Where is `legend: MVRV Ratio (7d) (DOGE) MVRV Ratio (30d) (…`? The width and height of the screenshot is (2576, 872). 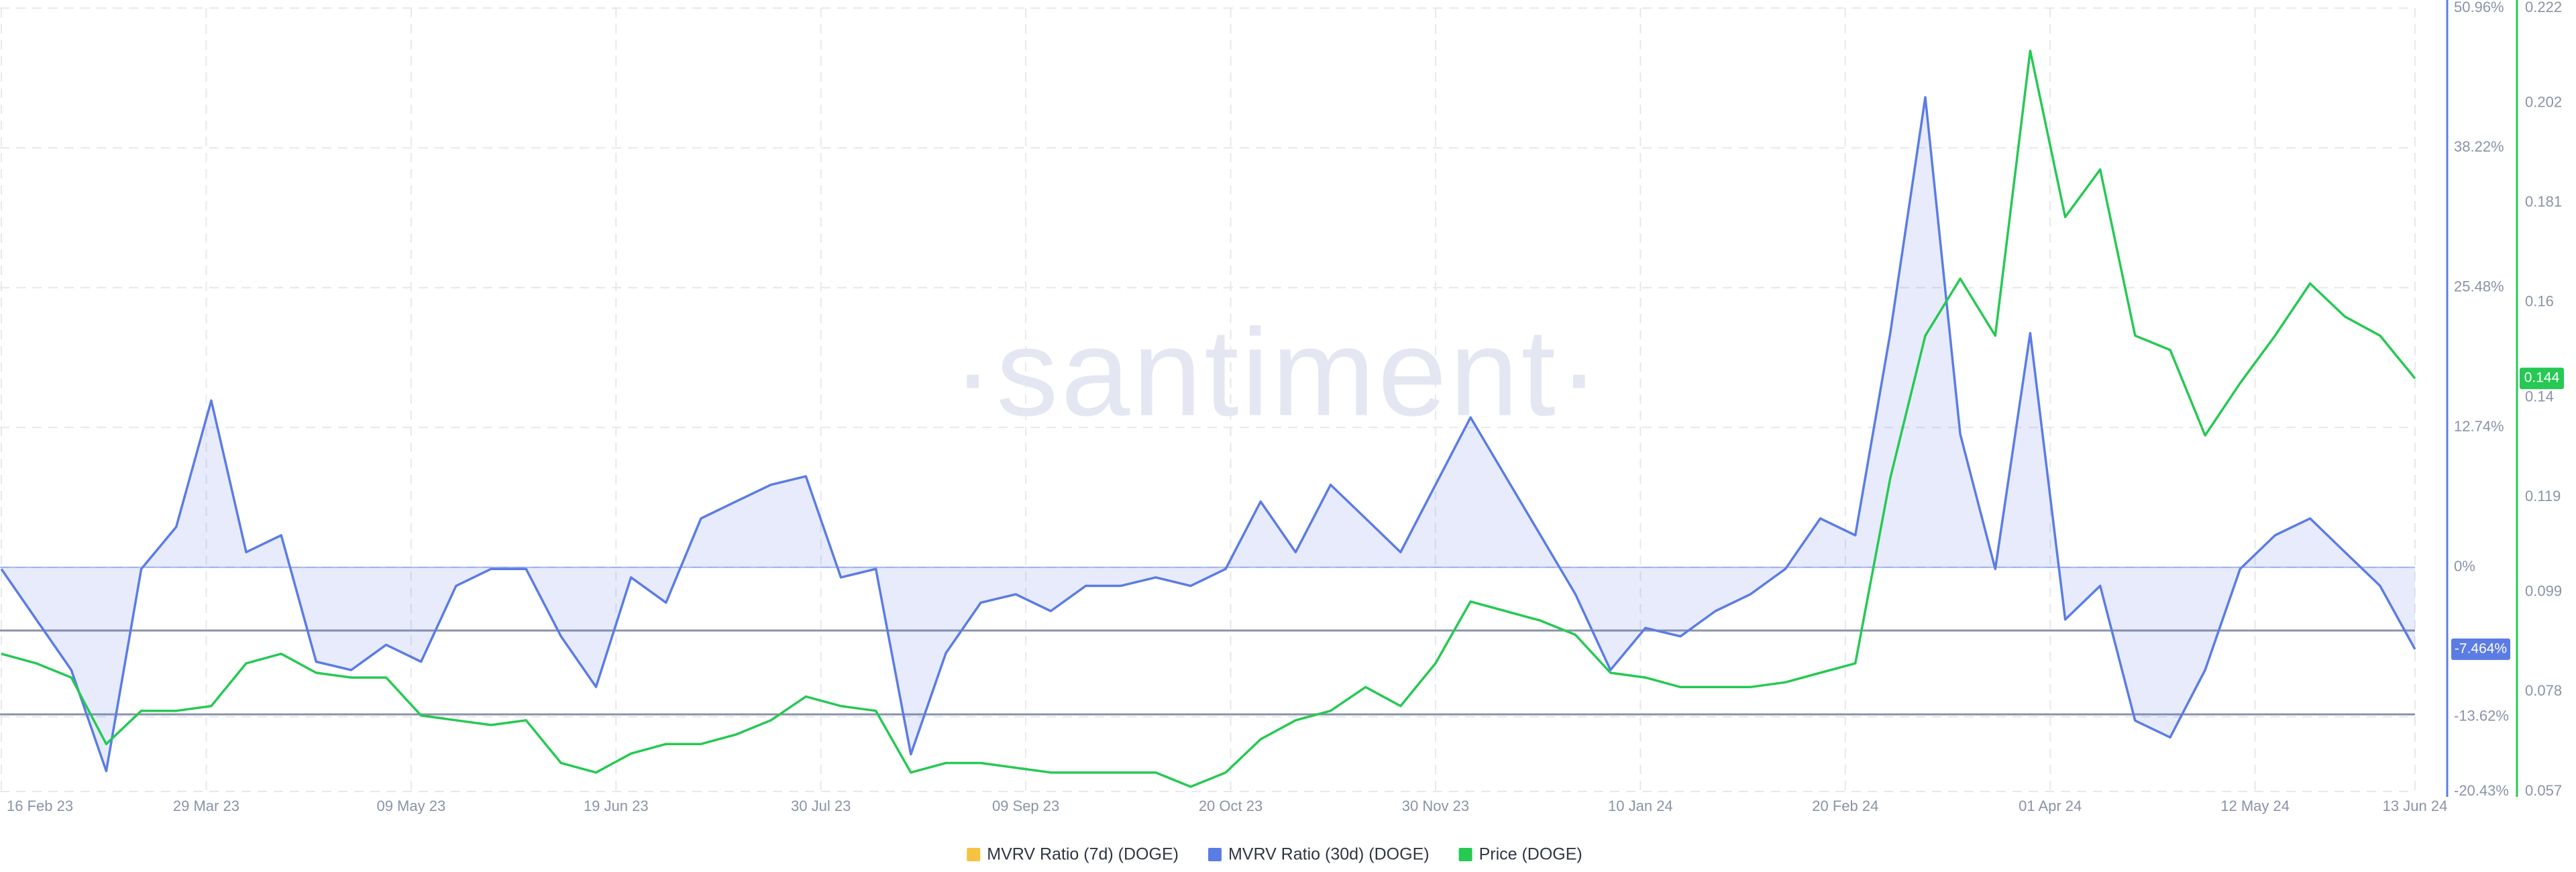
legend: MVRV Ratio (7d) (DOGE) MVRV Ratio (30d) (… is located at coordinates (1274, 854).